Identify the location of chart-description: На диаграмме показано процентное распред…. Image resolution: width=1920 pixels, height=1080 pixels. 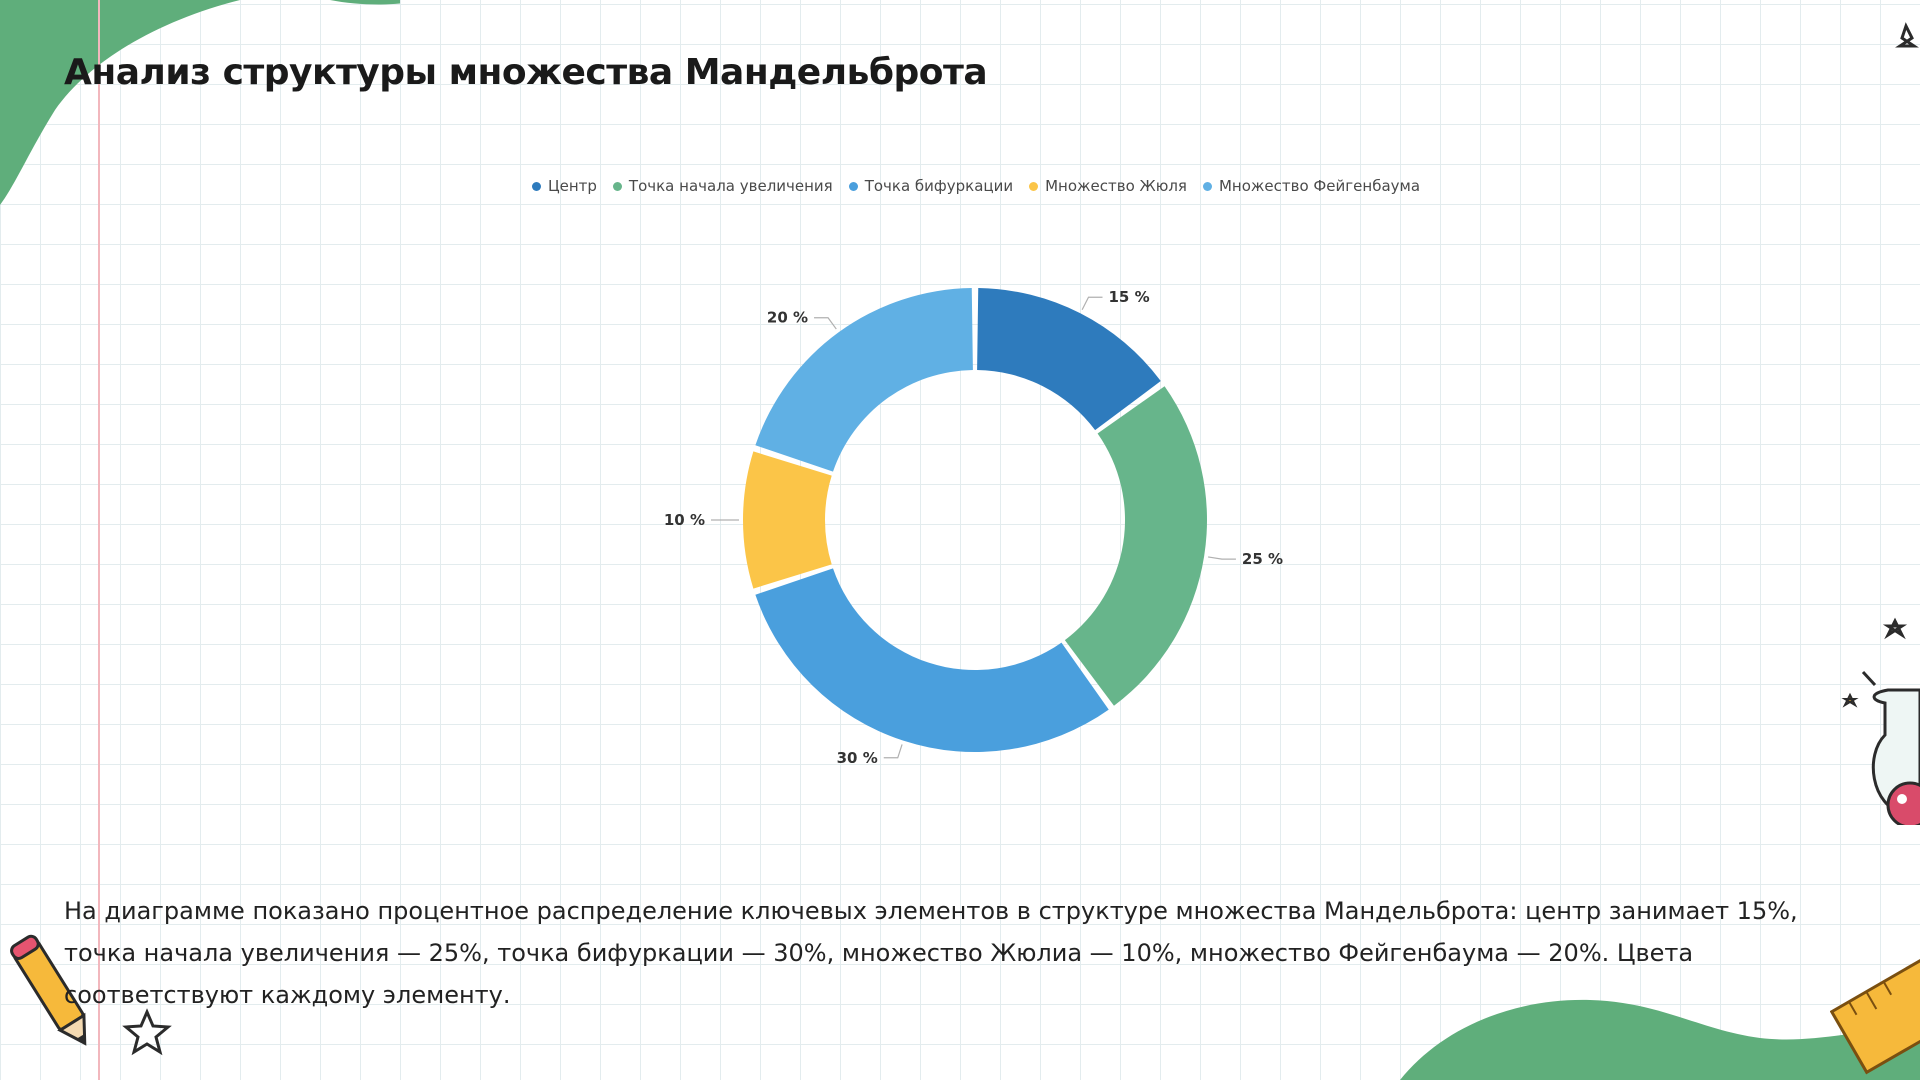
(931, 953).